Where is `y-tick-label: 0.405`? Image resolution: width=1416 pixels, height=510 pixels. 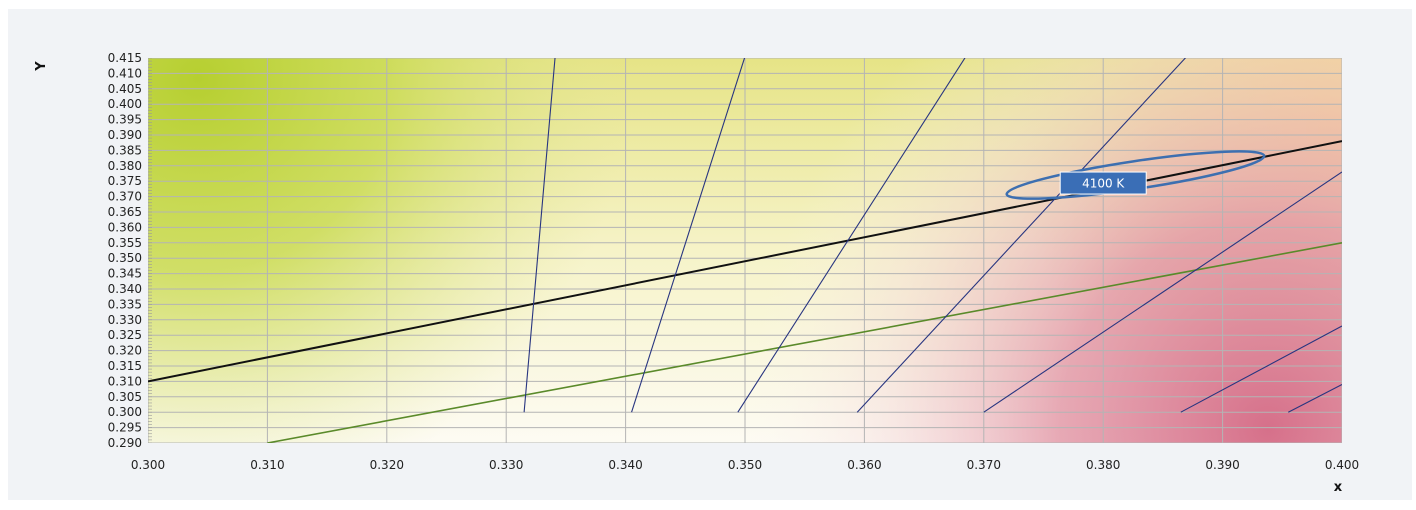
y-tick-label: 0.405 is located at coordinates (125, 89).